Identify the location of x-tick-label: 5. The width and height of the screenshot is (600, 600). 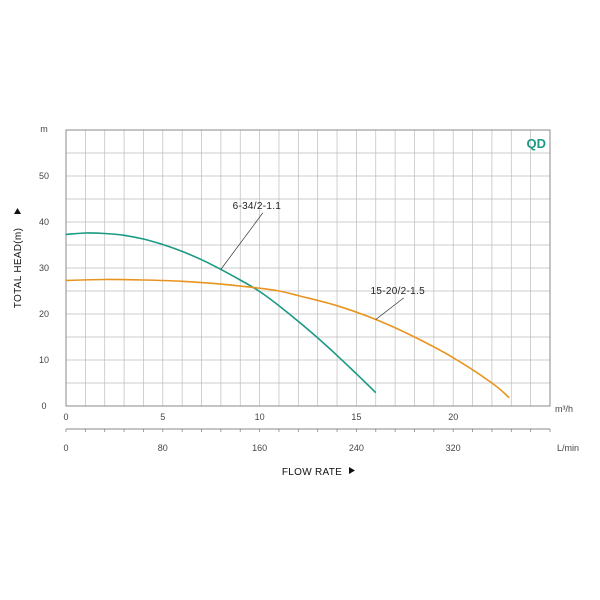
(162, 417).